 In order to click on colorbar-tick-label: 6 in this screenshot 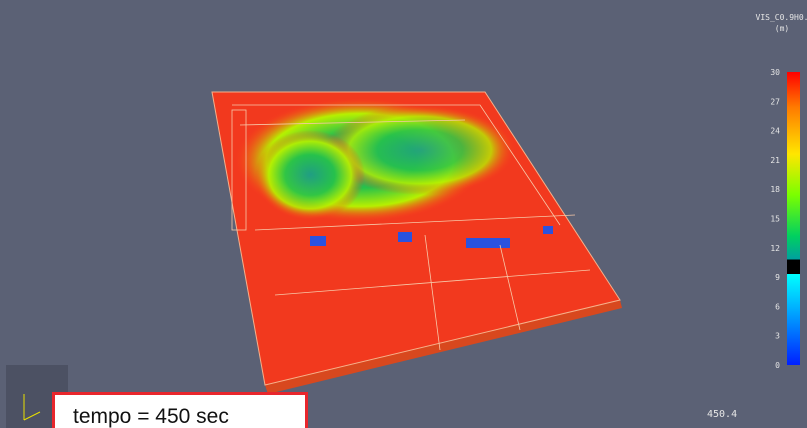, I will do `click(777, 306)`.